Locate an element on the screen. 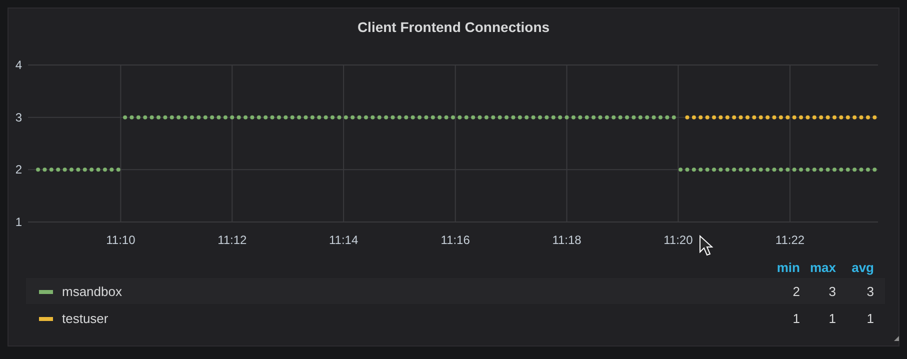  x-tick-label: 11:10 is located at coordinates (121, 240).